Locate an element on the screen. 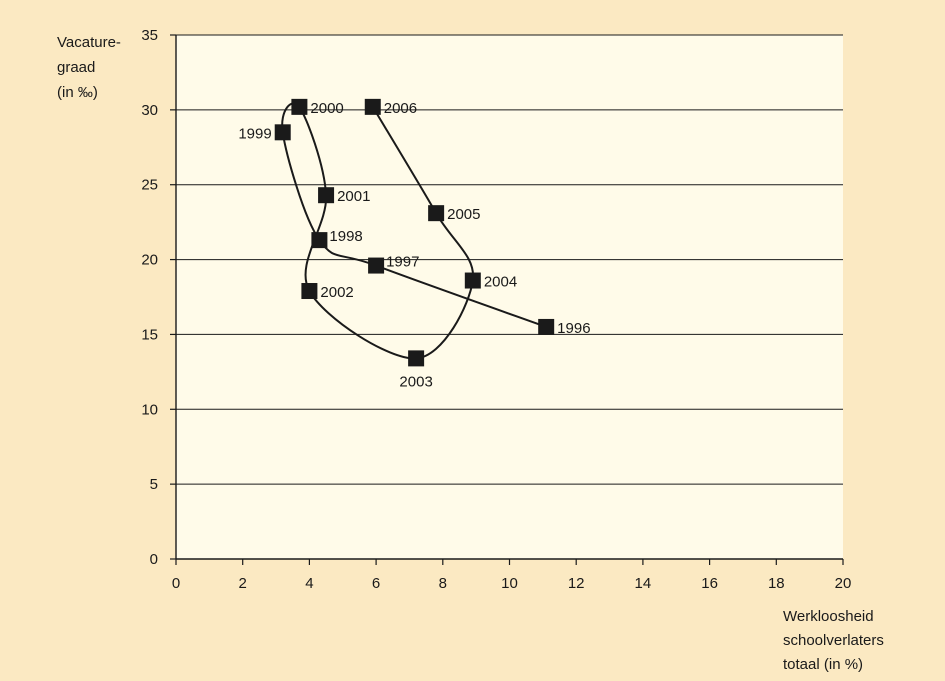  marker-2002 is located at coordinates (309, 291).